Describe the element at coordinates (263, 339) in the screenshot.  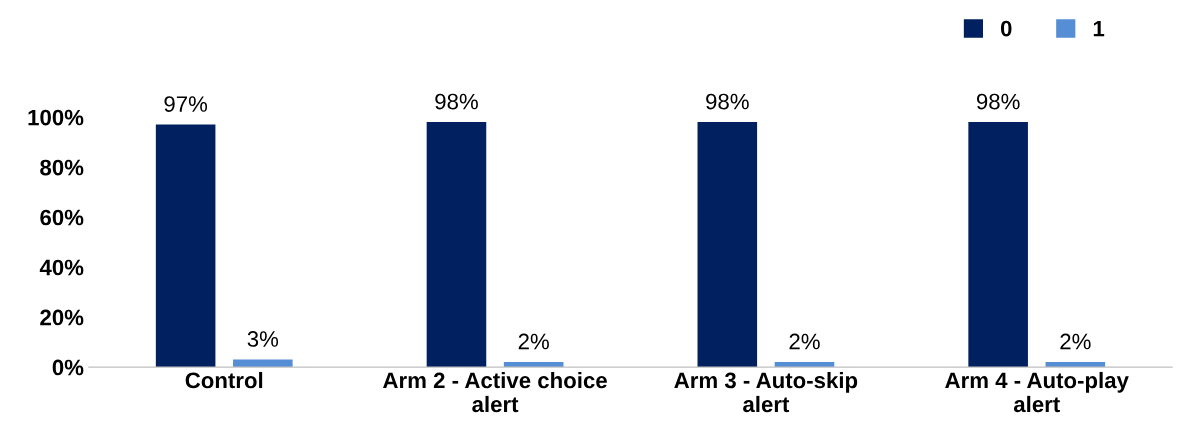
I see `data-label: 3%` at that location.